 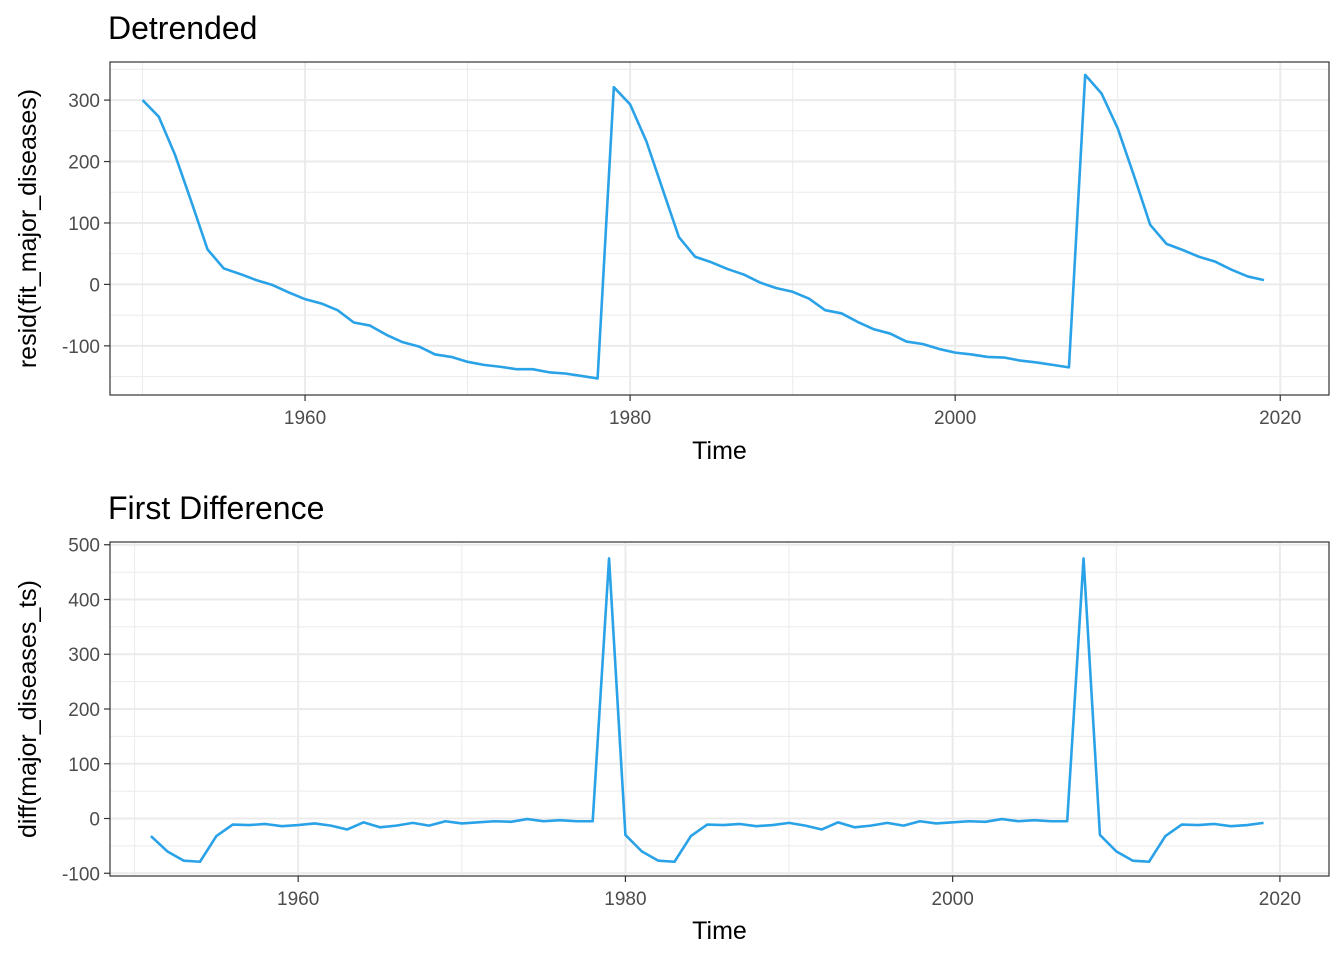 What do you see at coordinates (182, 28) in the screenshot?
I see `chart-title: Detrended` at bounding box center [182, 28].